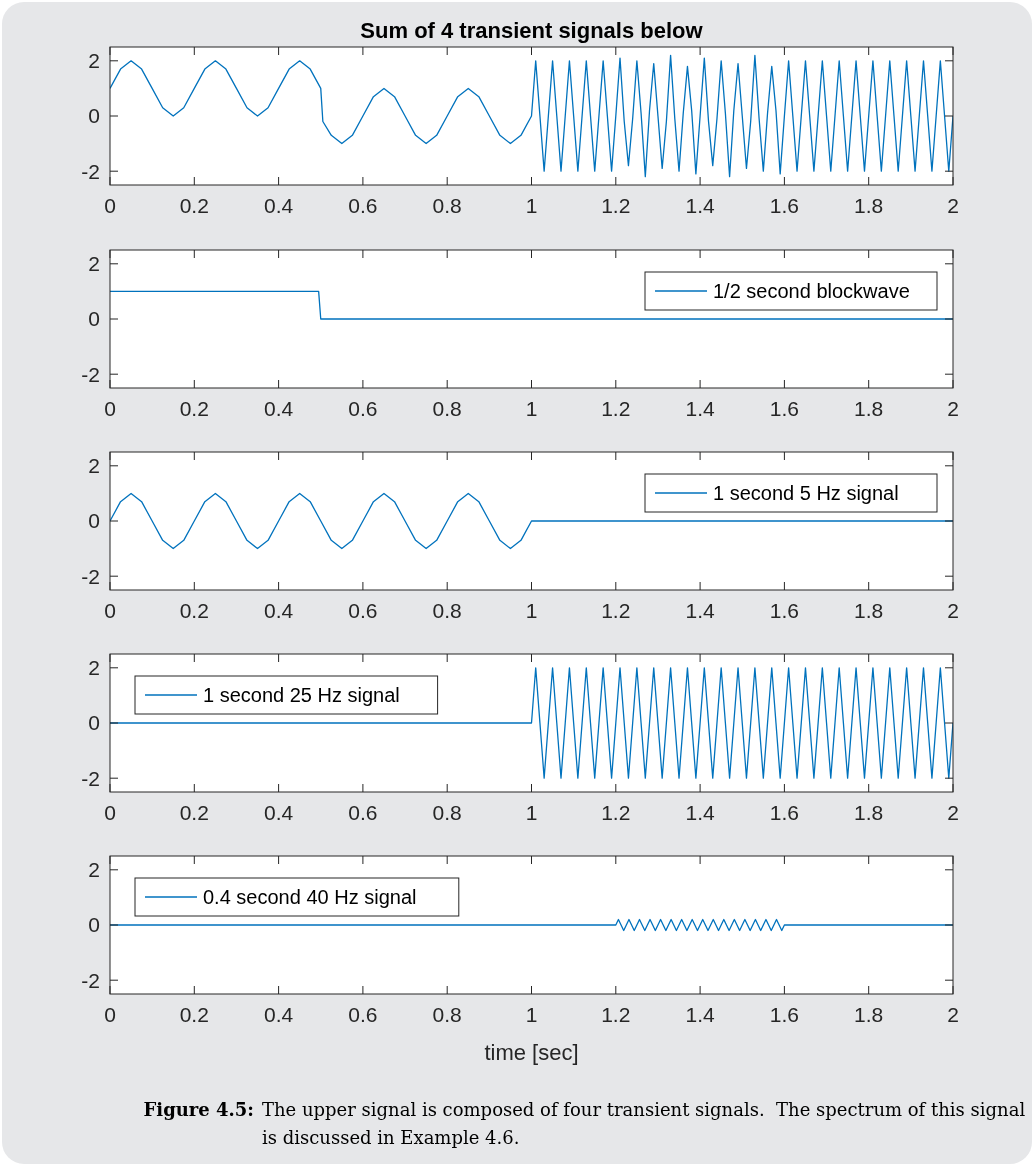  What do you see at coordinates (811, 291) in the screenshot?
I see `legend-label: 1/2 second blockwave` at bounding box center [811, 291].